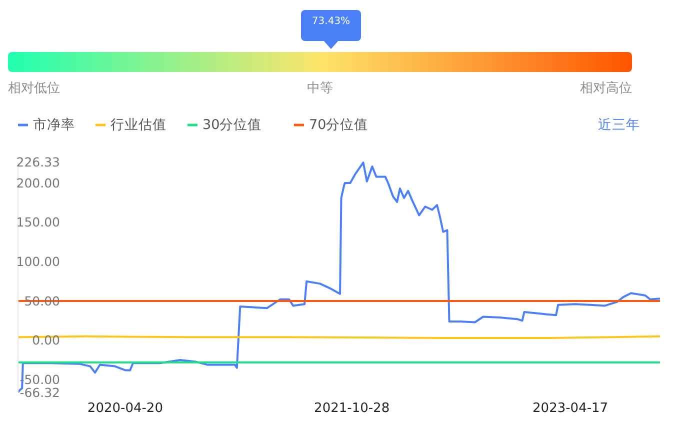 This screenshot has width=686, height=442. What do you see at coordinates (232, 125) in the screenshot?
I see `legend-label: 30分位值` at bounding box center [232, 125].